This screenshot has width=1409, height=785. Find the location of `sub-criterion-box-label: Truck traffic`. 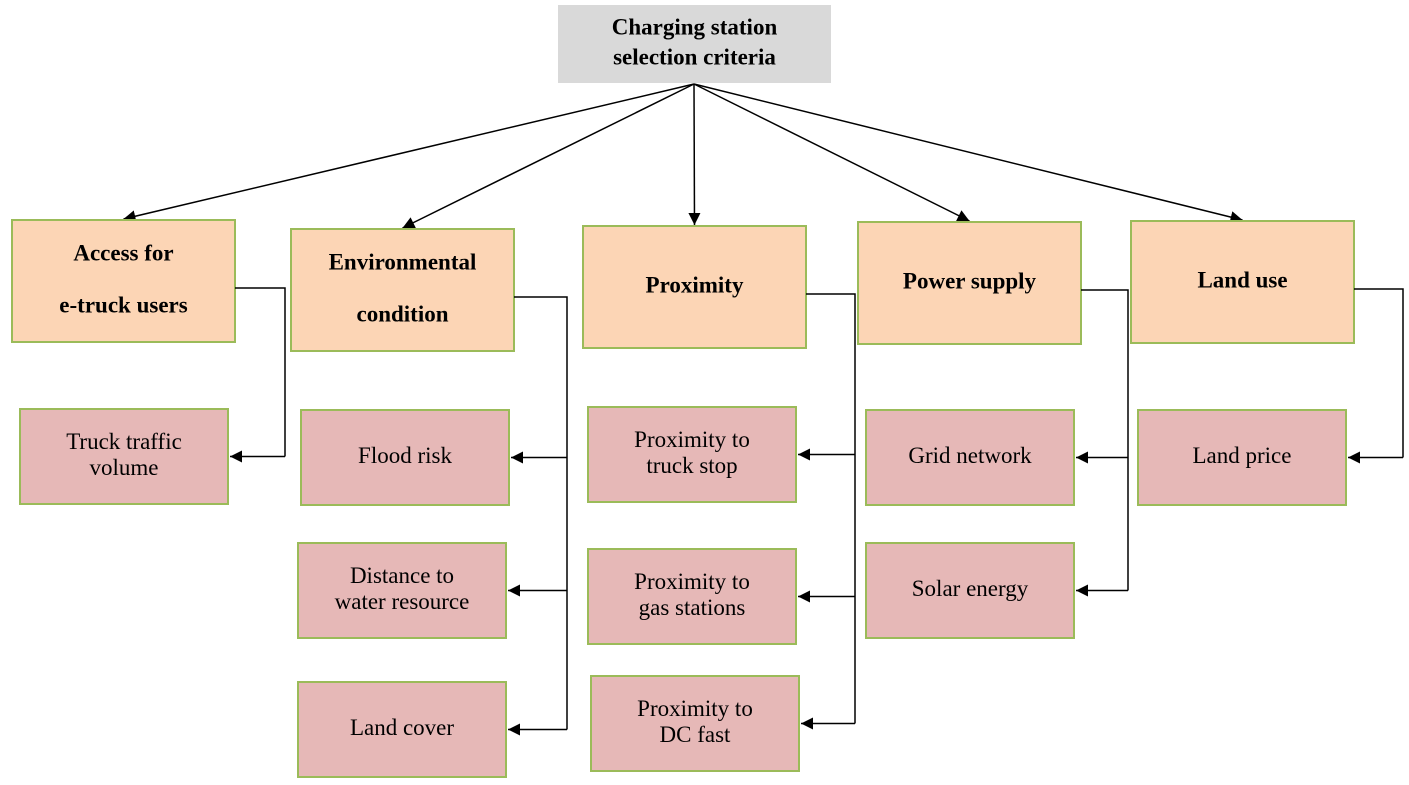

sub-criterion-box-label: Truck traffic is located at coordinates (124, 441).